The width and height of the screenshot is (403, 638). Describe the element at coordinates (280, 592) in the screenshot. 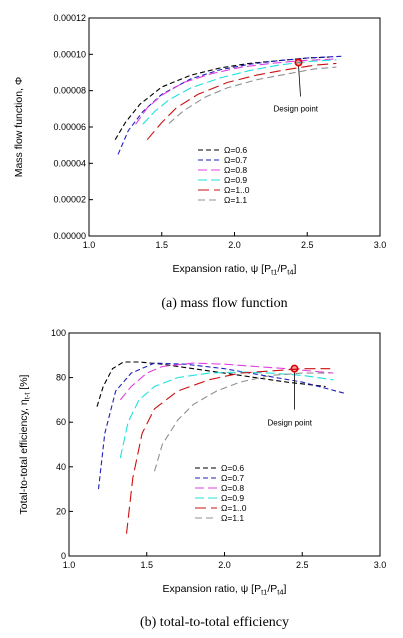

I see `chart-b-xlabel-sub2: t4` at that location.